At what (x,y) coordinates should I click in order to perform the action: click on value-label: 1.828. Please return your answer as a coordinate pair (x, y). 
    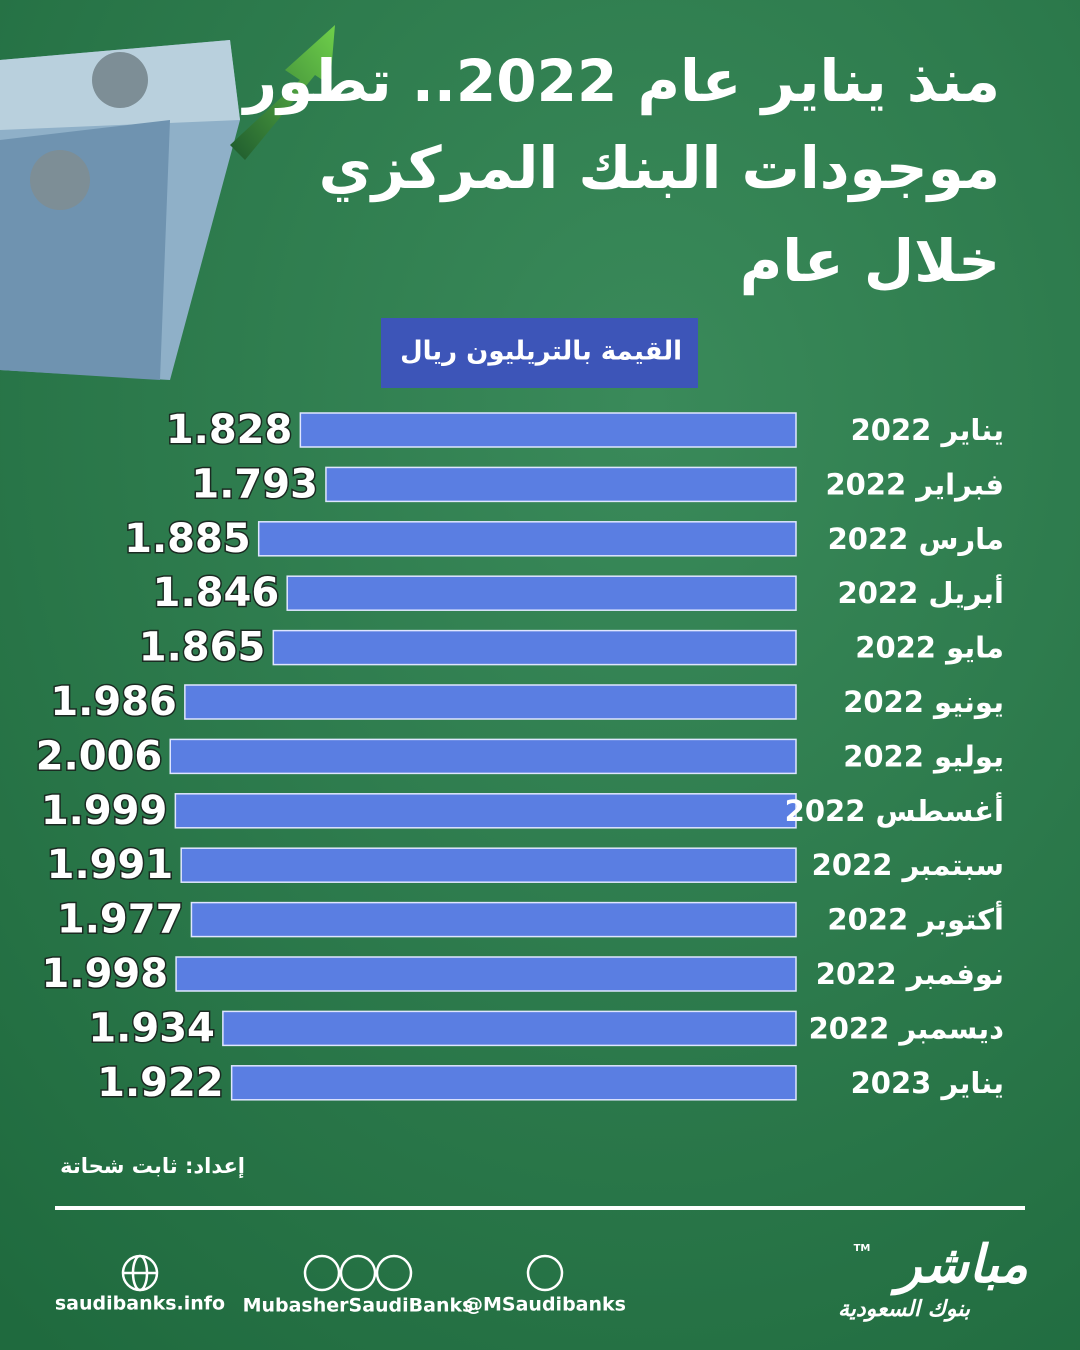
    Looking at the image, I should click on (229, 430).